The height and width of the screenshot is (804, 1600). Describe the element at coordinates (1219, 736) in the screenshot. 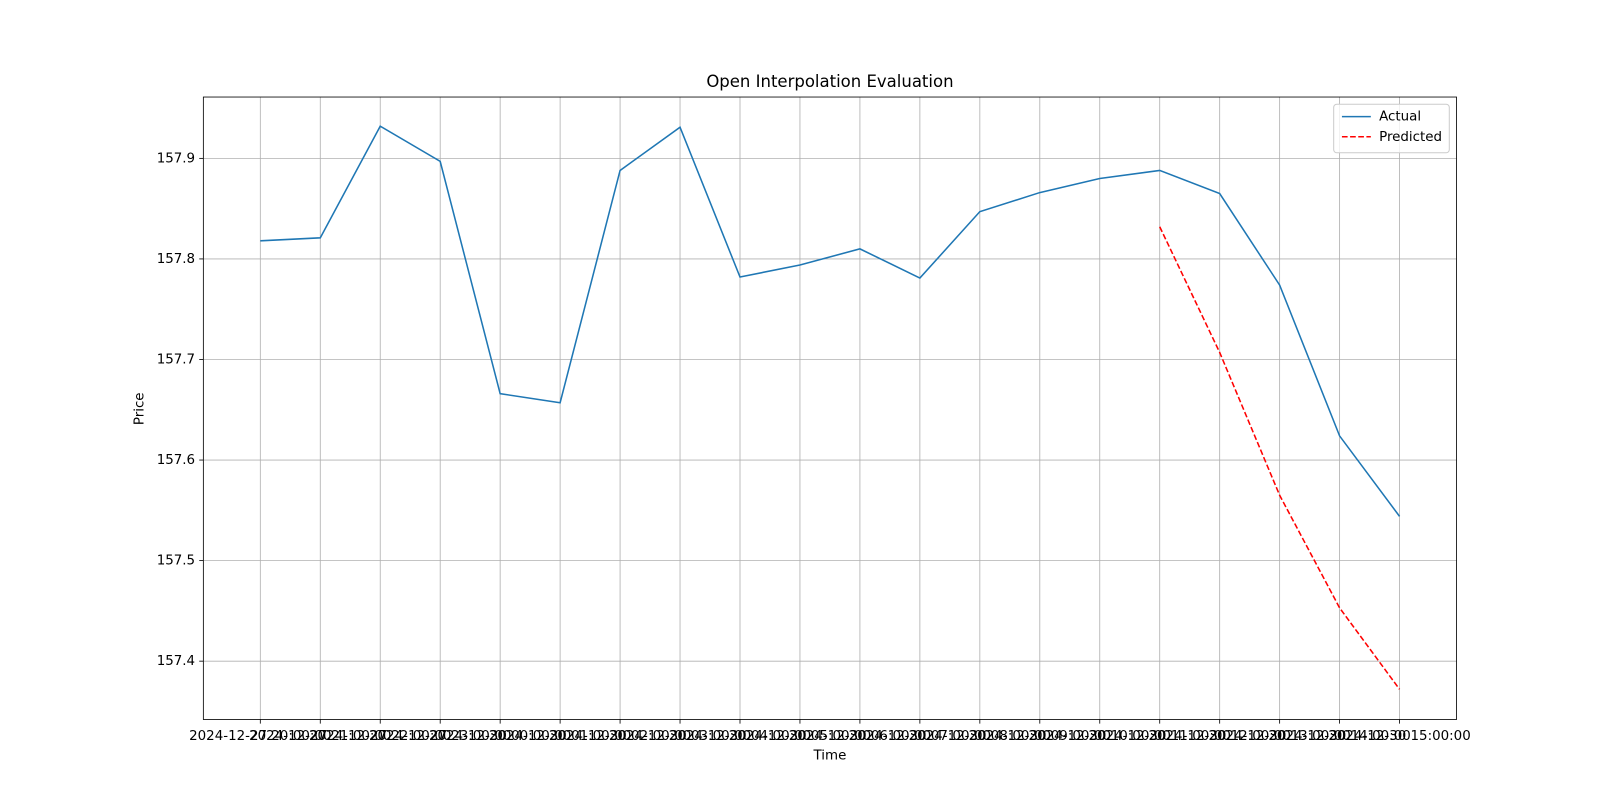

I see `x-tick-label: 2024-12-30 12:00:00` at that location.